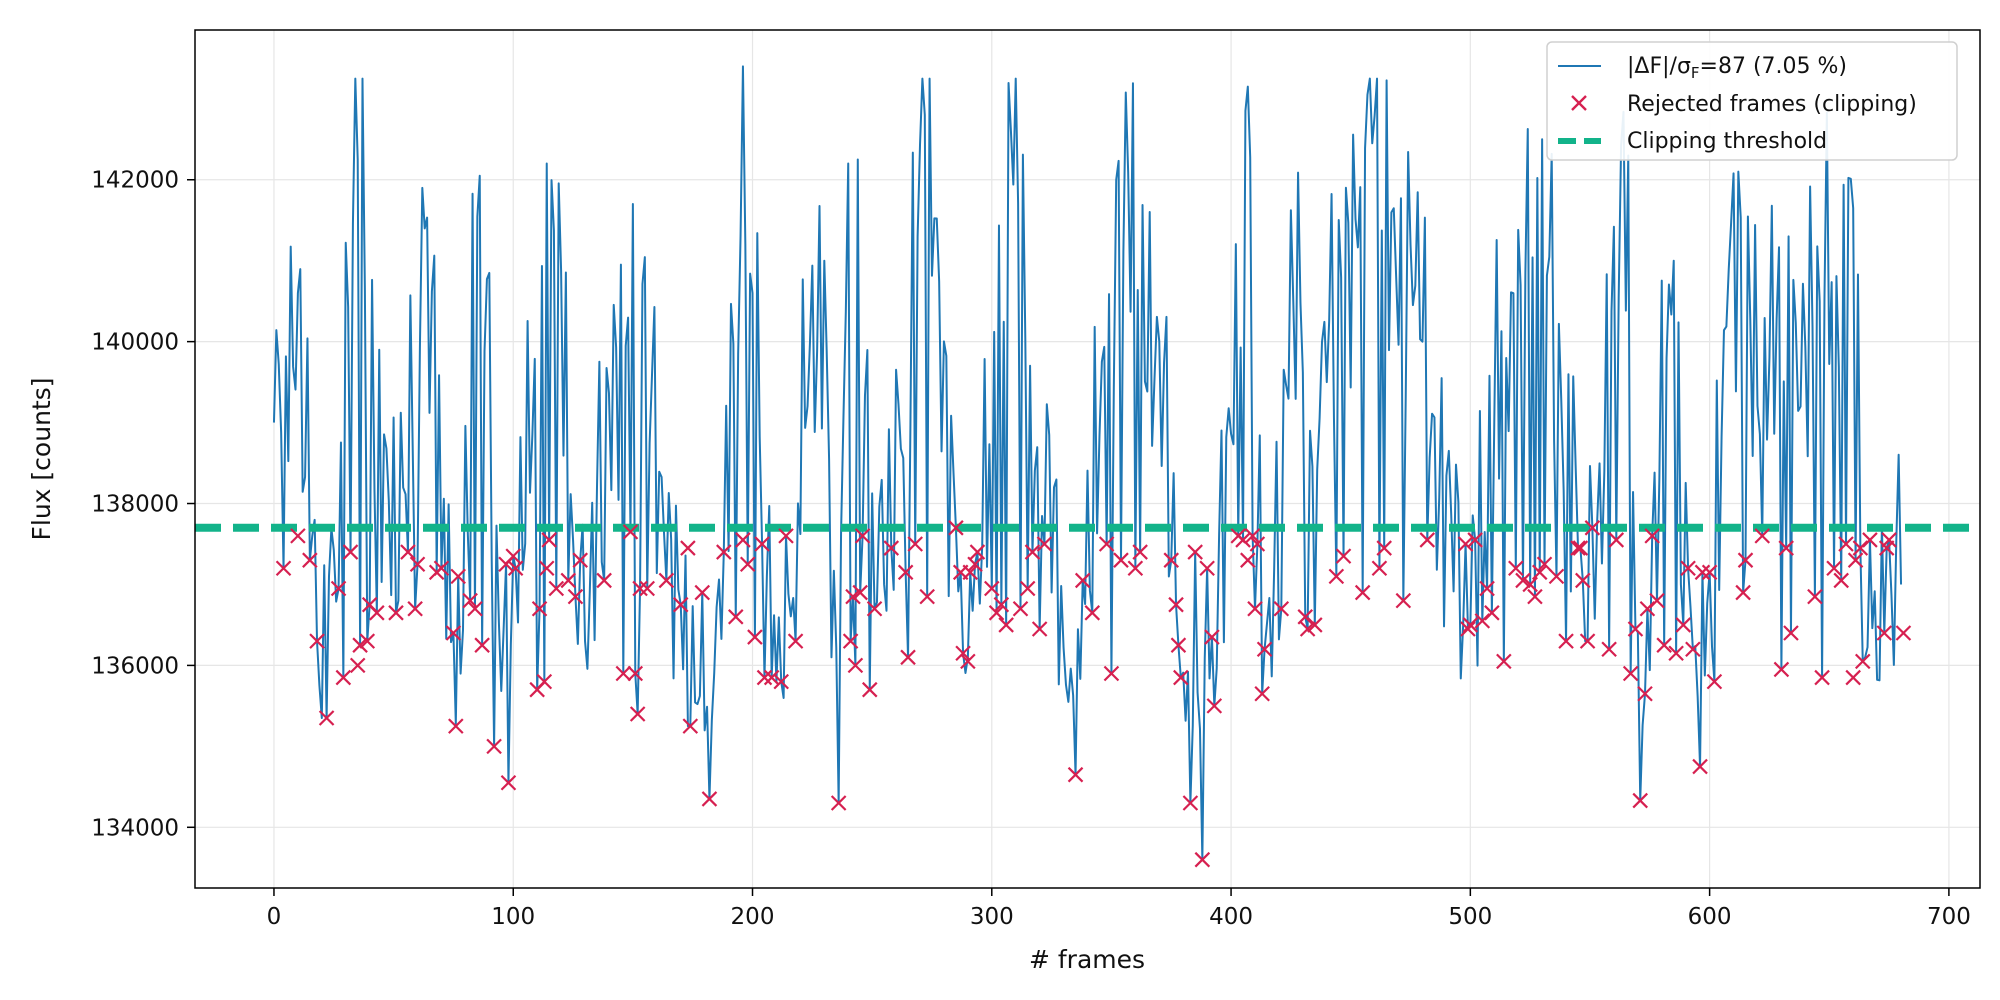  I want to click on x-axis-label: # frames, so click(1087, 959).